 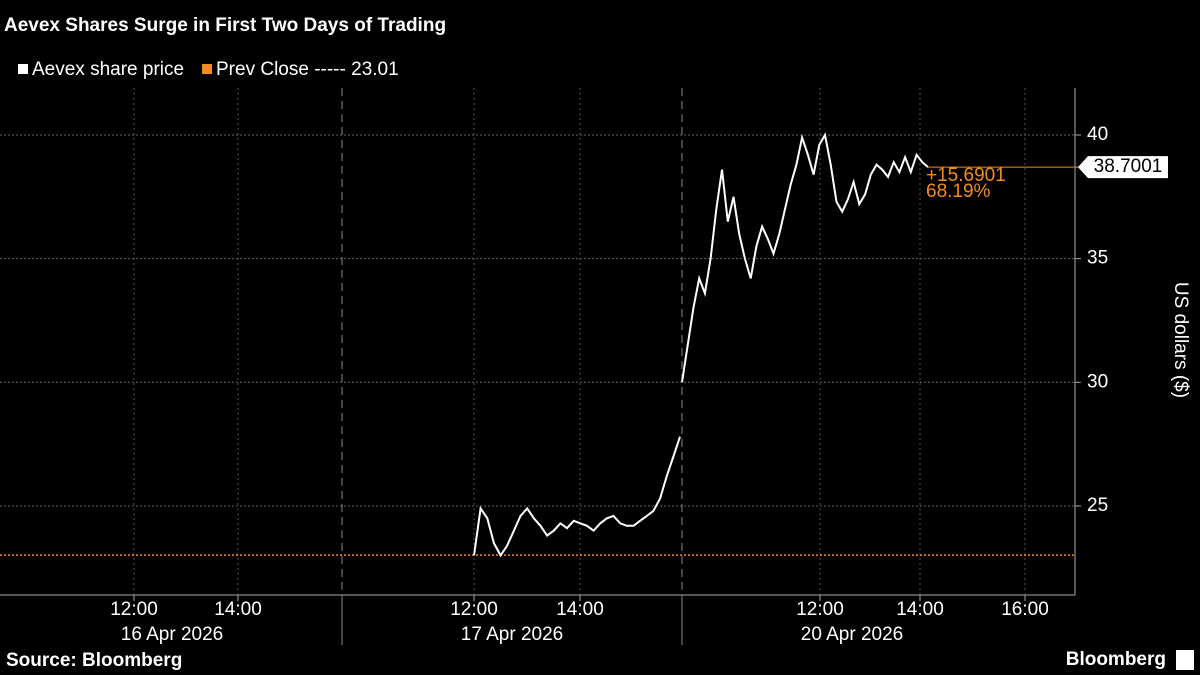 What do you see at coordinates (281, 69) in the screenshot?
I see `legend-name: Prev Close -----` at bounding box center [281, 69].